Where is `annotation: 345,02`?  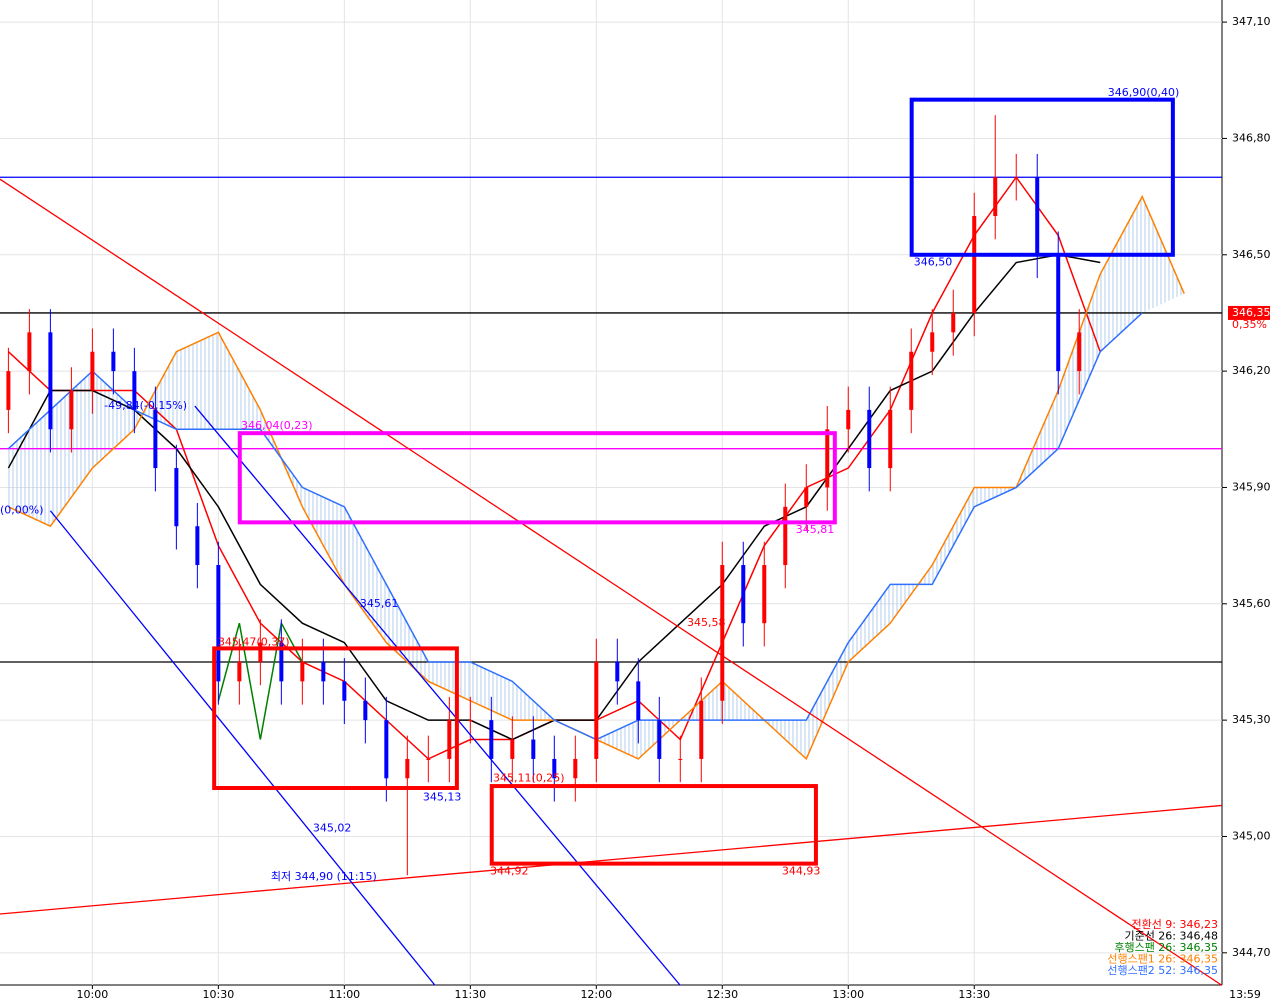 annotation: 345,02 is located at coordinates (332, 828).